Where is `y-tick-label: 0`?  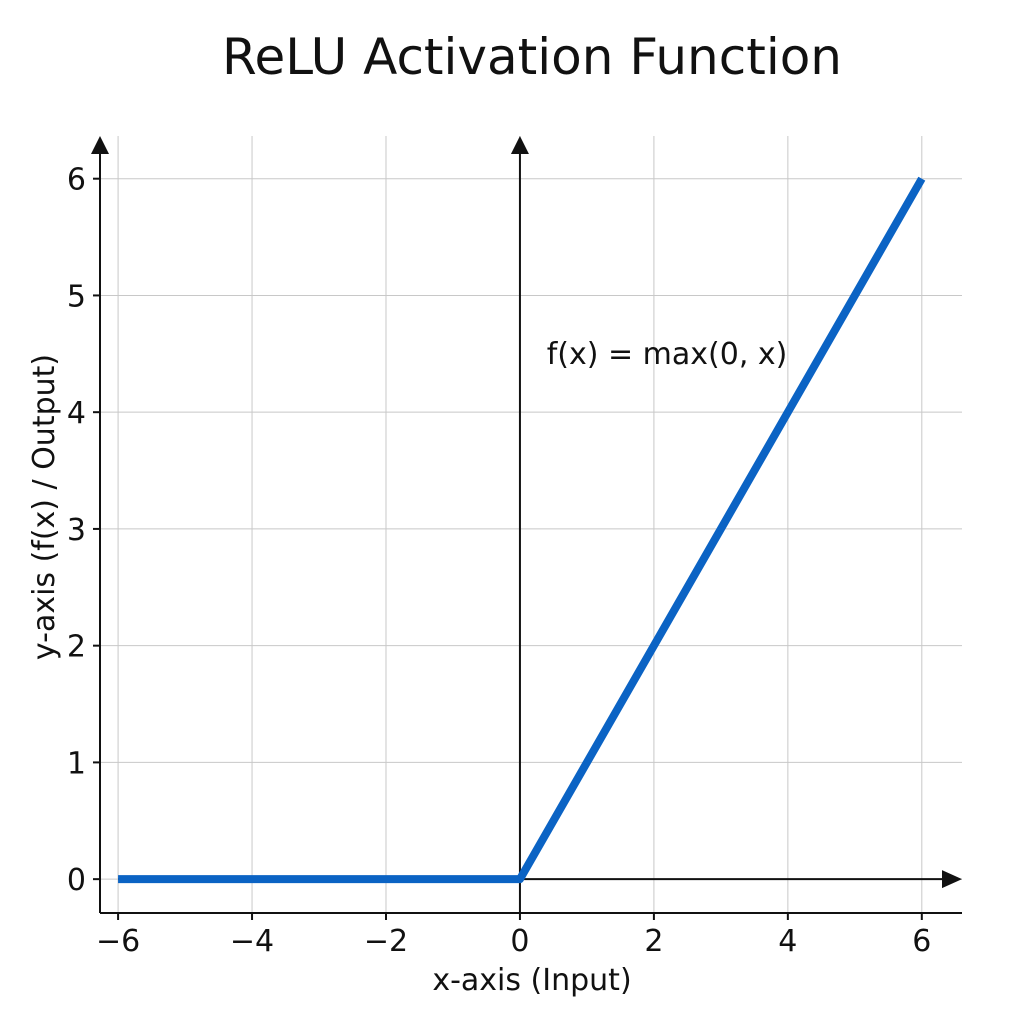
y-tick-label: 0 is located at coordinates (76, 880).